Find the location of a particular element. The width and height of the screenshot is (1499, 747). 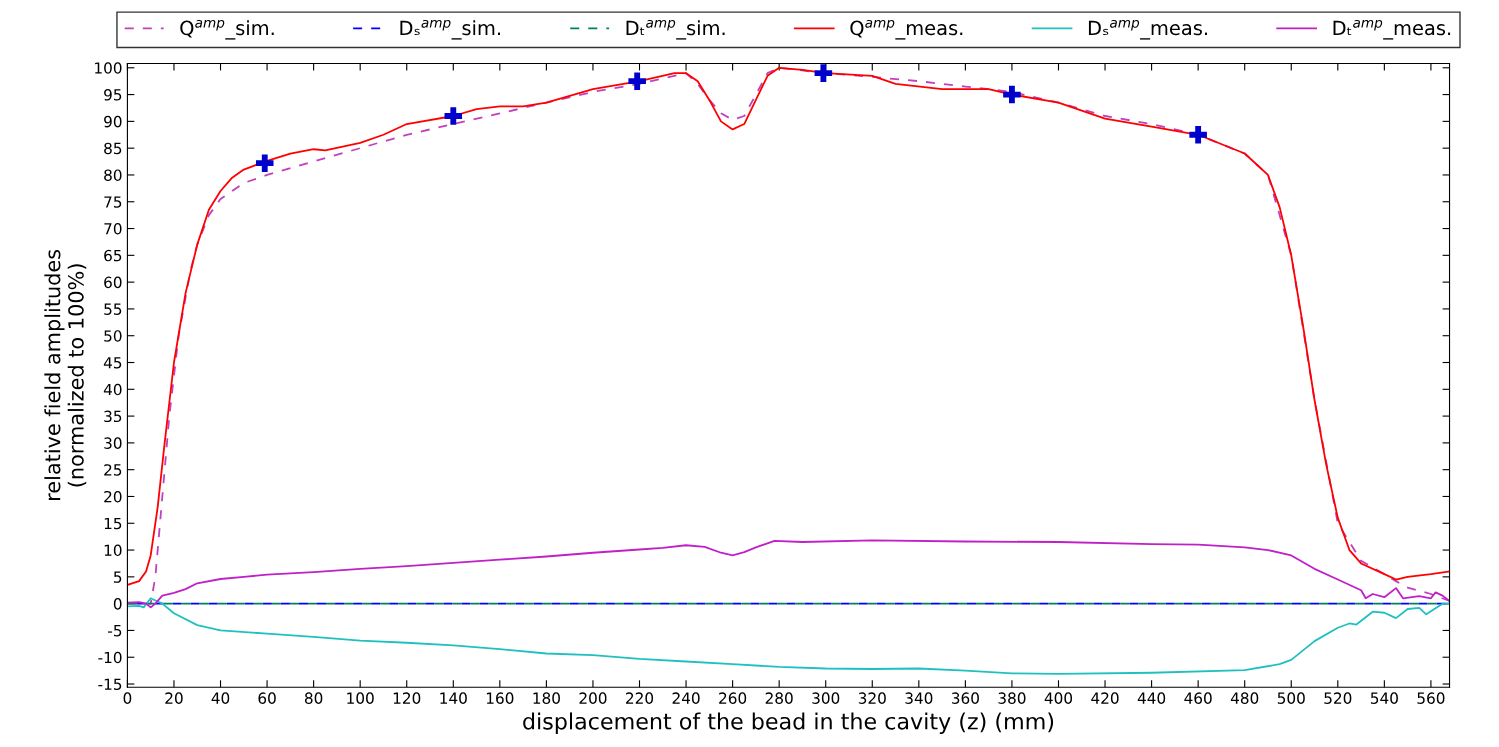

x-tick-label: 80 is located at coordinates (313, 698).